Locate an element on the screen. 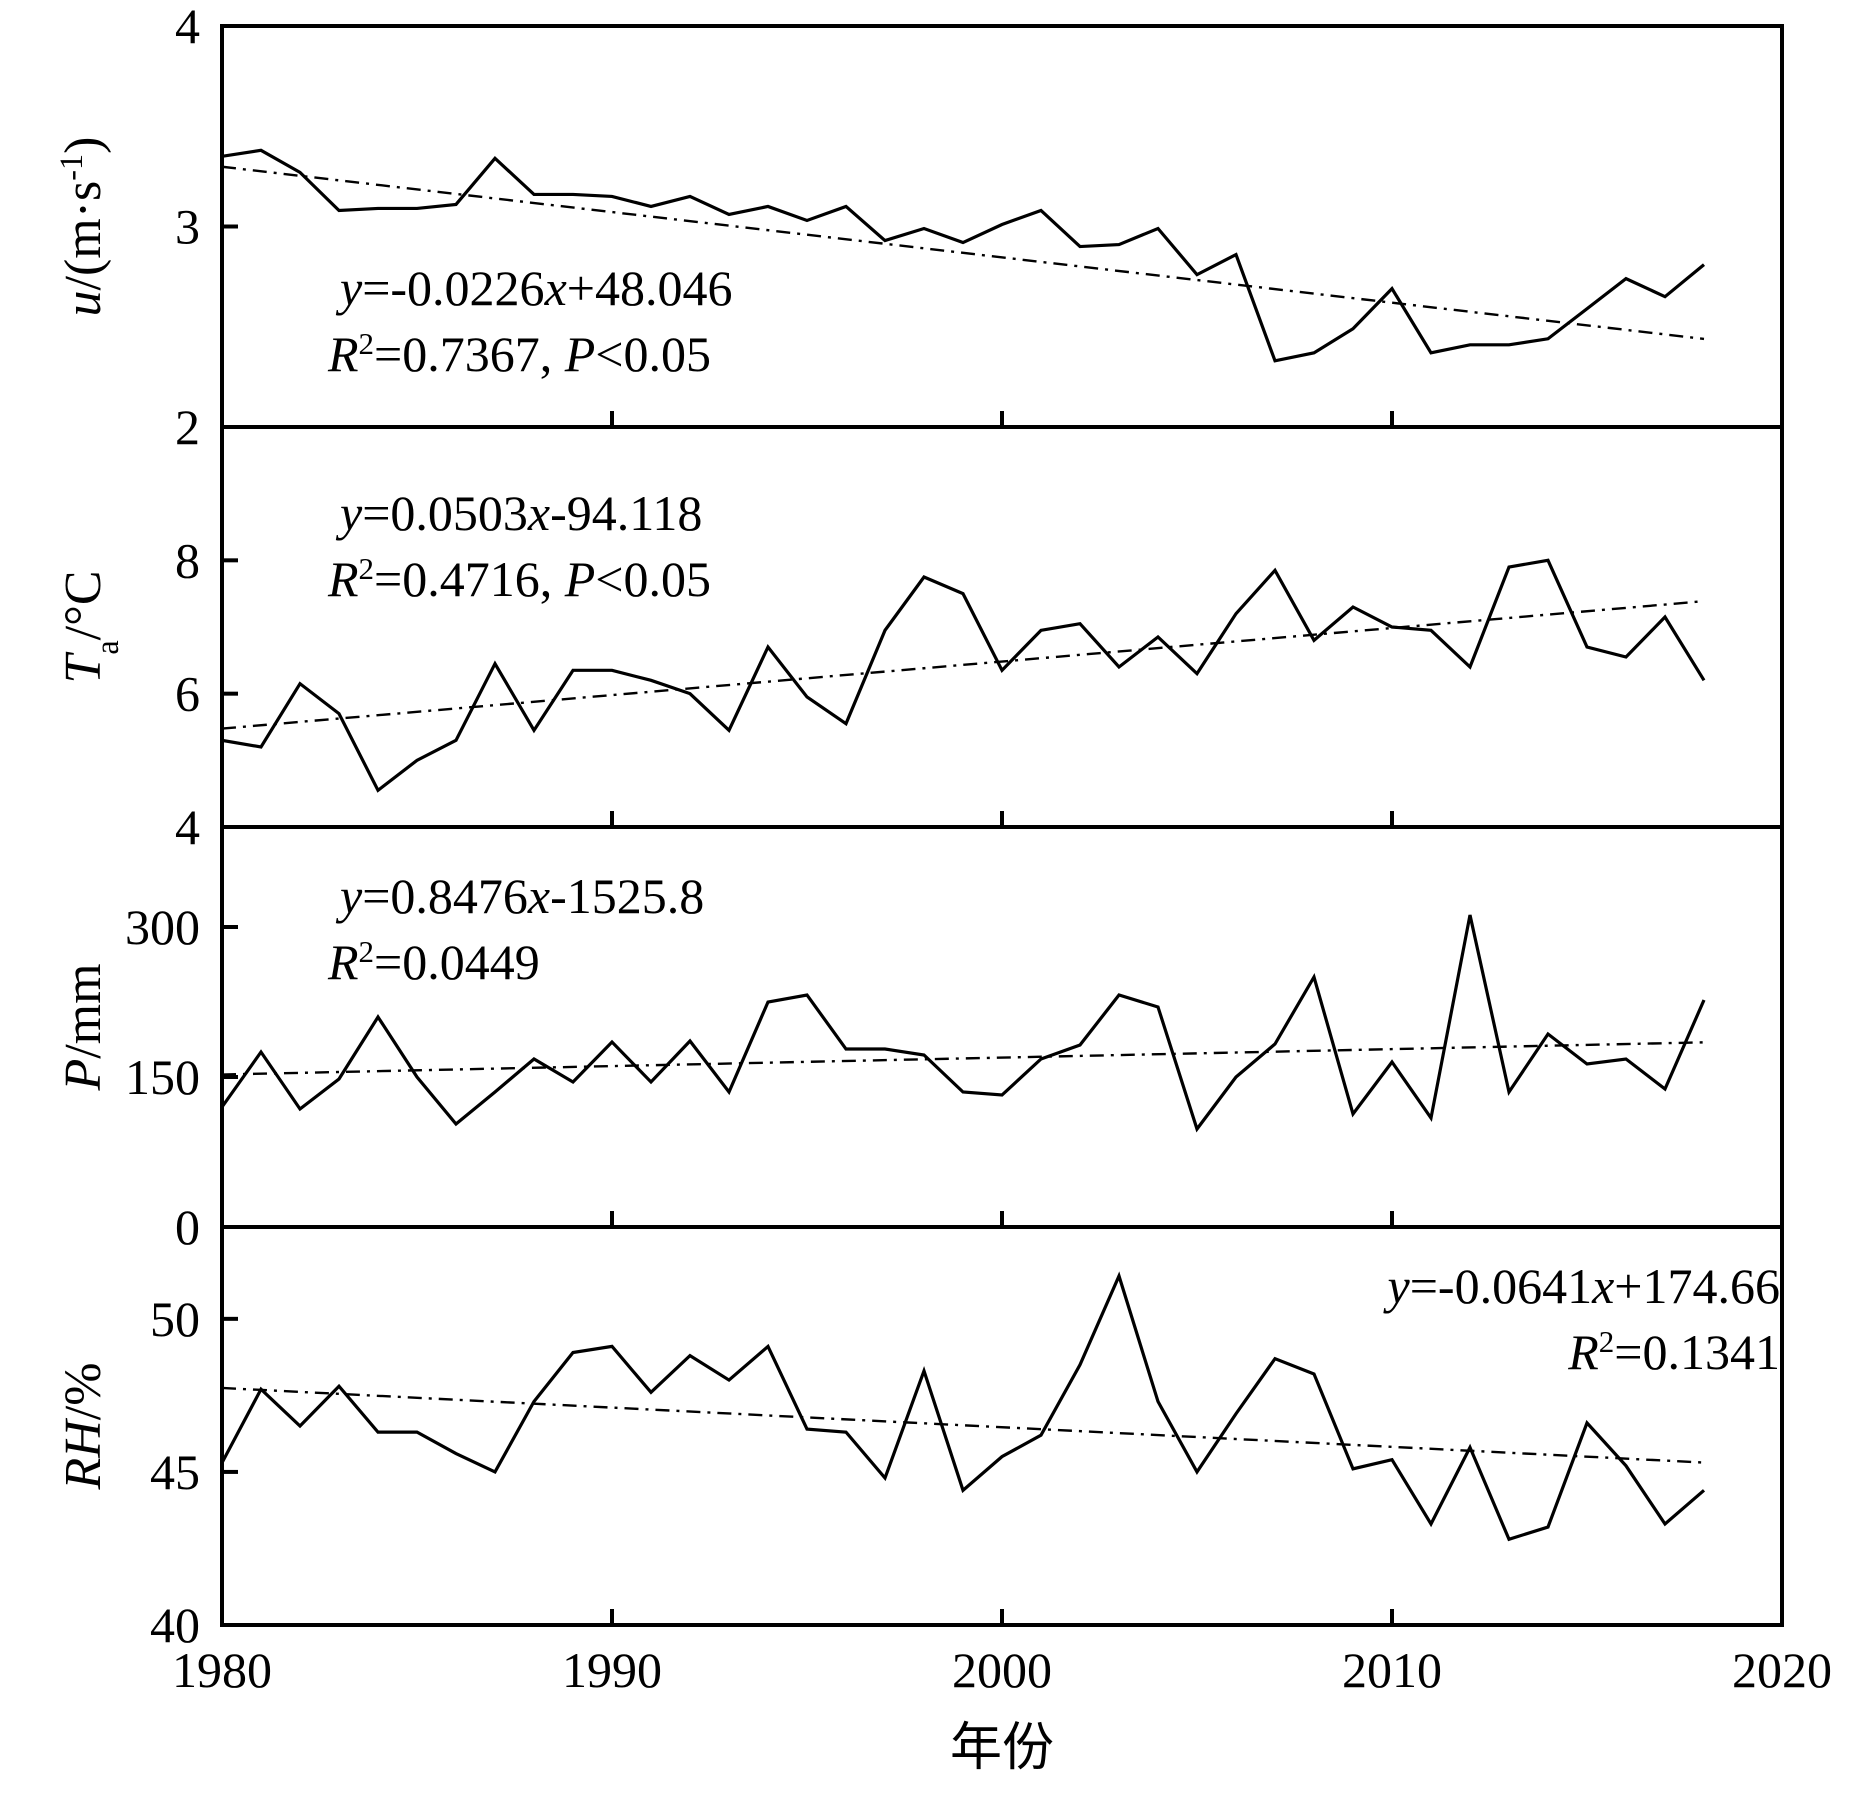 The height and width of the screenshot is (1794, 1854). equation-line-2: R2=0.4716, P<0.05 is located at coordinates (519, 579).